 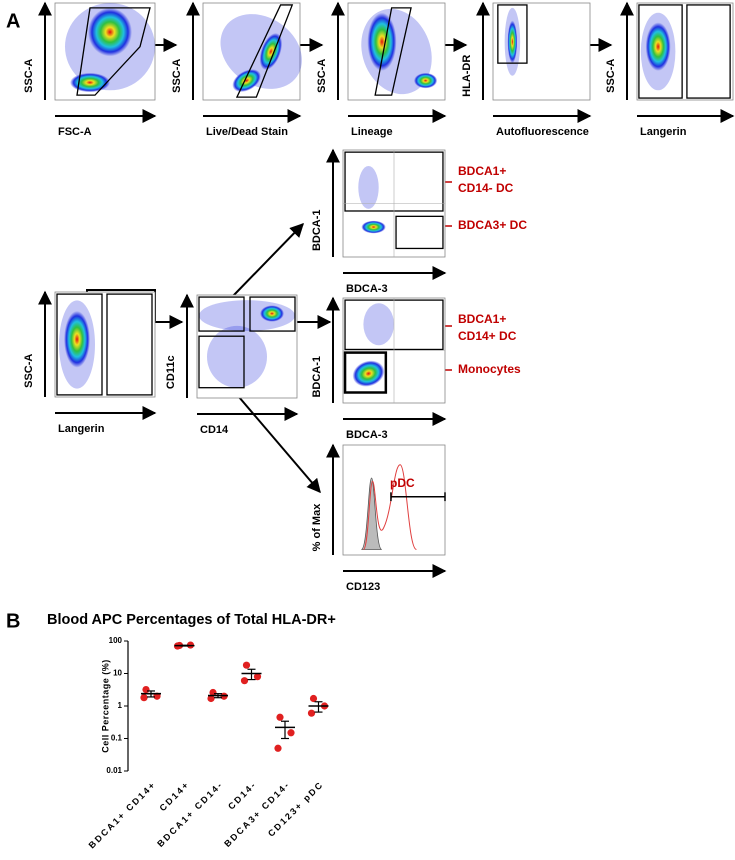 I want to click on flow-plot: % of Max CD123, so click(x=379, y=518).